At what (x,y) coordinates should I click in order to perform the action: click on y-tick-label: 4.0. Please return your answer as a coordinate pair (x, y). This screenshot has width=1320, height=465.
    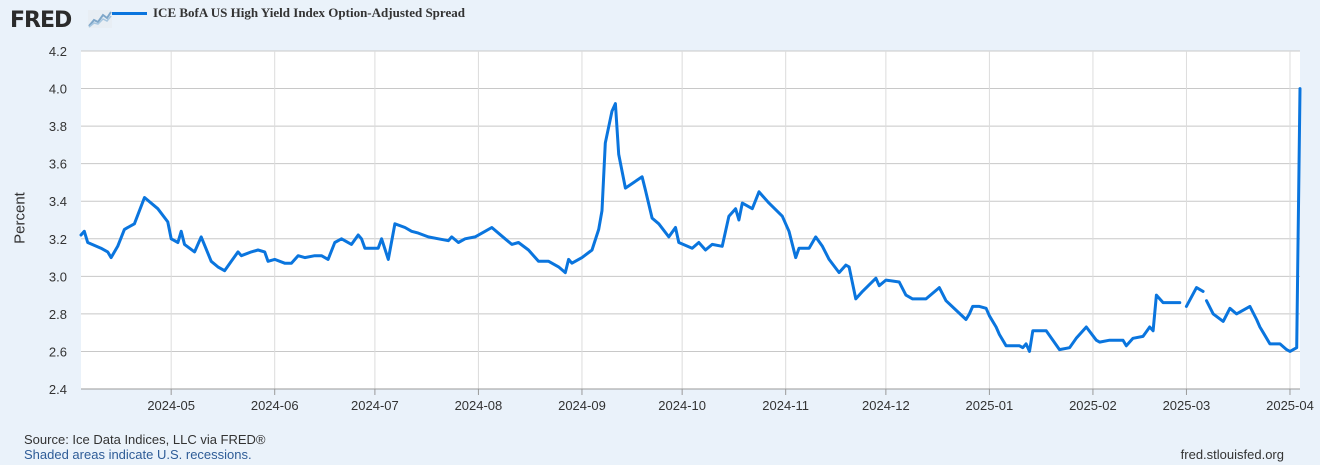
    Looking at the image, I should click on (58, 89).